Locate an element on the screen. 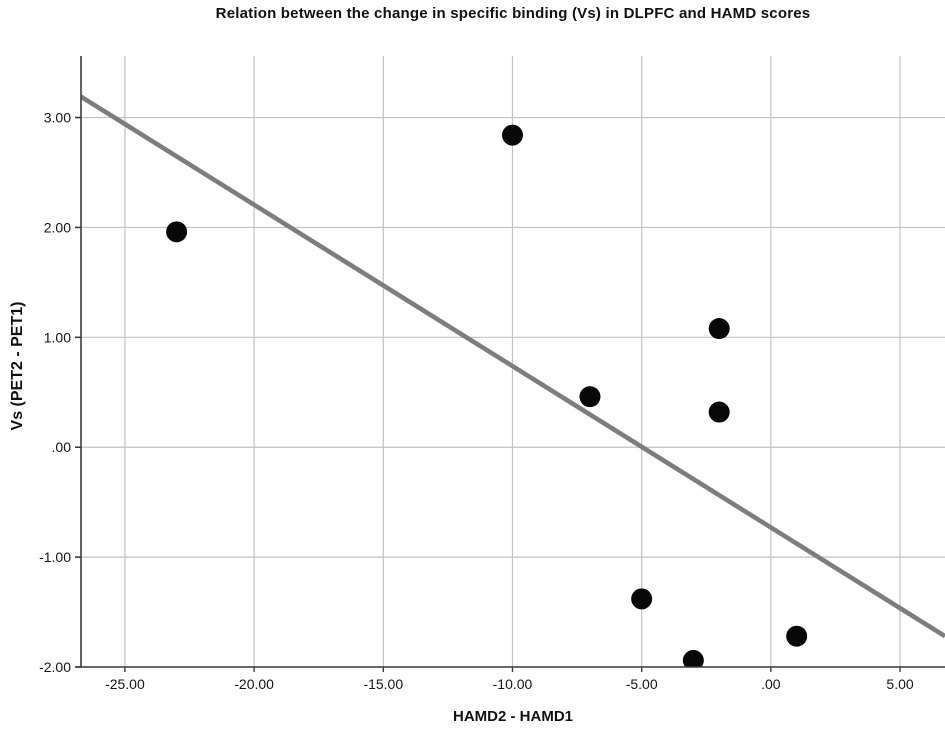 Image resolution: width=945 pixels, height=729 pixels. y-tick-label: 2.00 is located at coordinates (57, 227).